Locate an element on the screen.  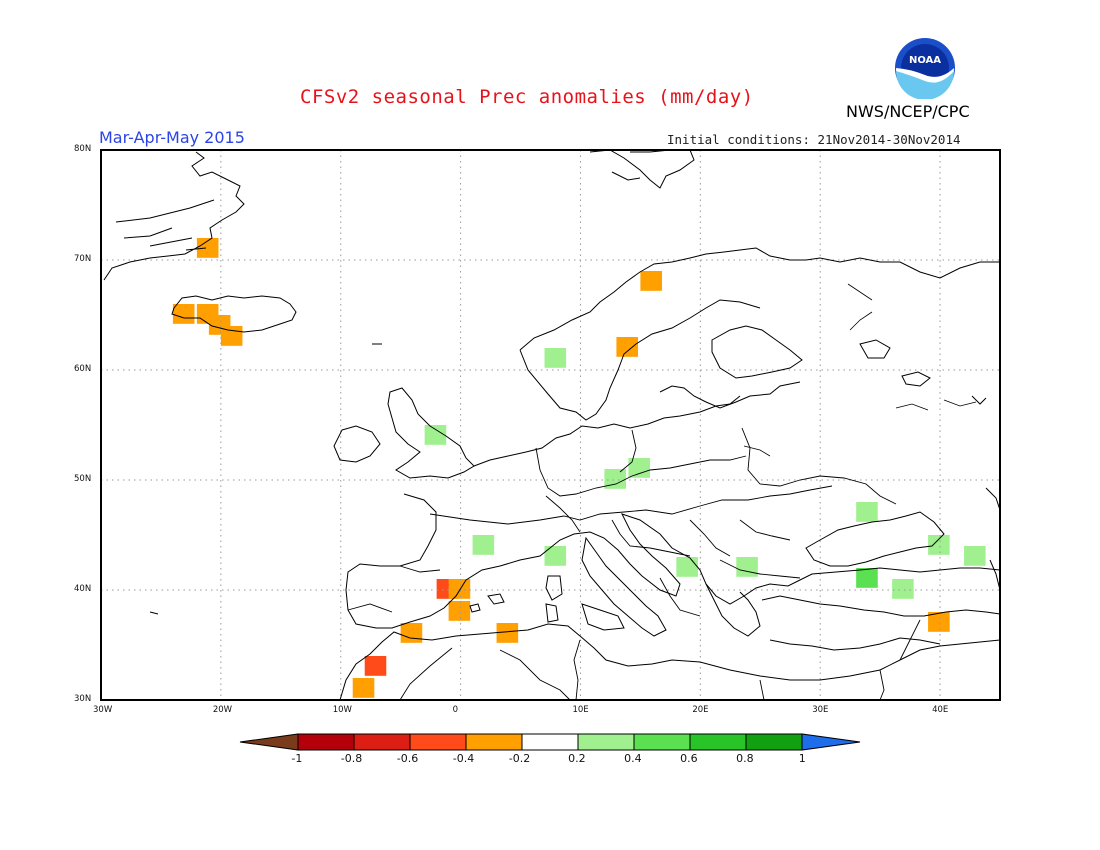
coast-north-europe is located at coordinates (607, 431).